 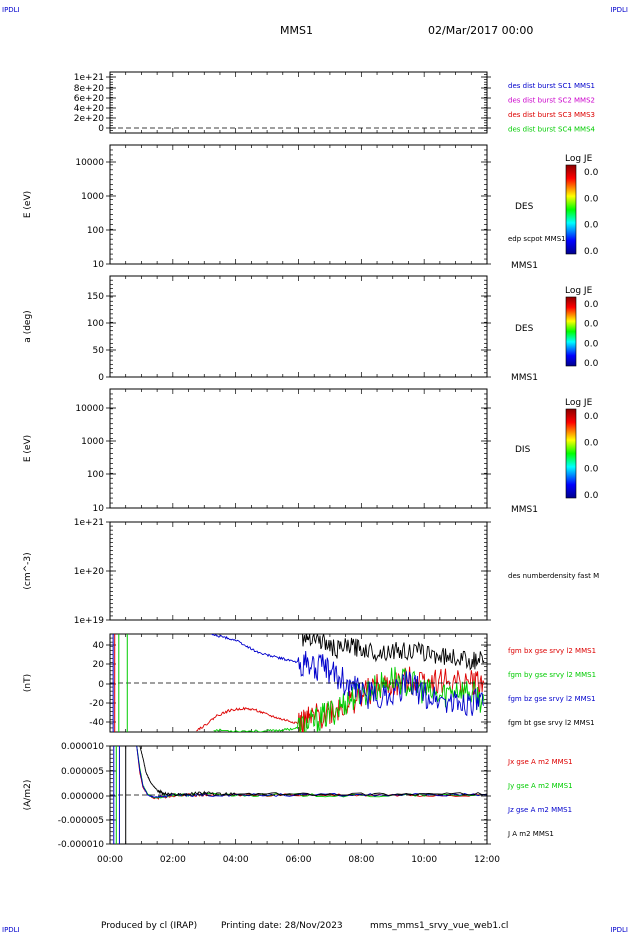 I want to click on y-axis-label: a (deg), so click(x=28, y=326).